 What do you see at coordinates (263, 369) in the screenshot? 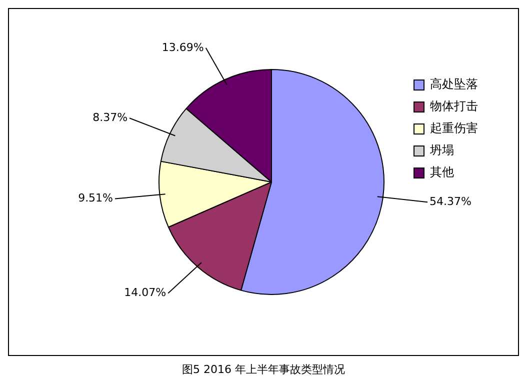
I see `text: 图5 2016 年上半年事故类型情况` at bounding box center [263, 369].